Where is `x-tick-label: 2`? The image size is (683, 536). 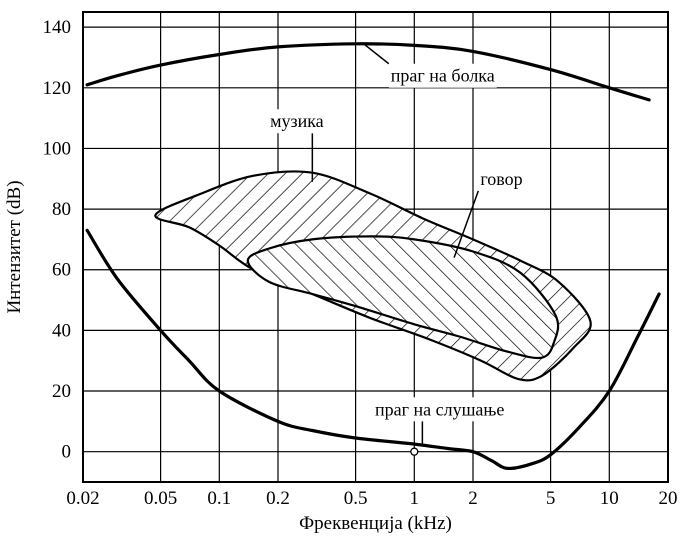
x-tick-label: 2 is located at coordinates (473, 498).